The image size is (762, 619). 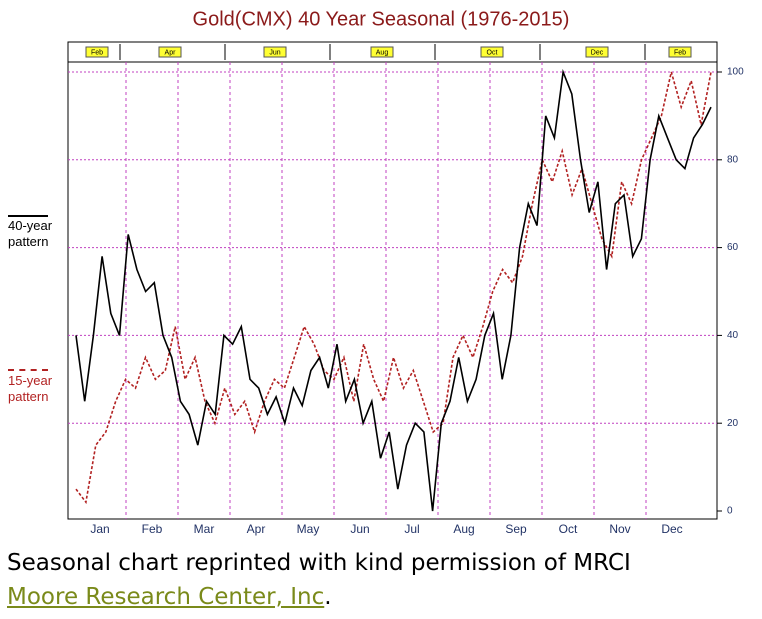 What do you see at coordinates (204, 529) in the screenshot?
I see `x-tick-label: Mar` at bounding box center [204, 529].